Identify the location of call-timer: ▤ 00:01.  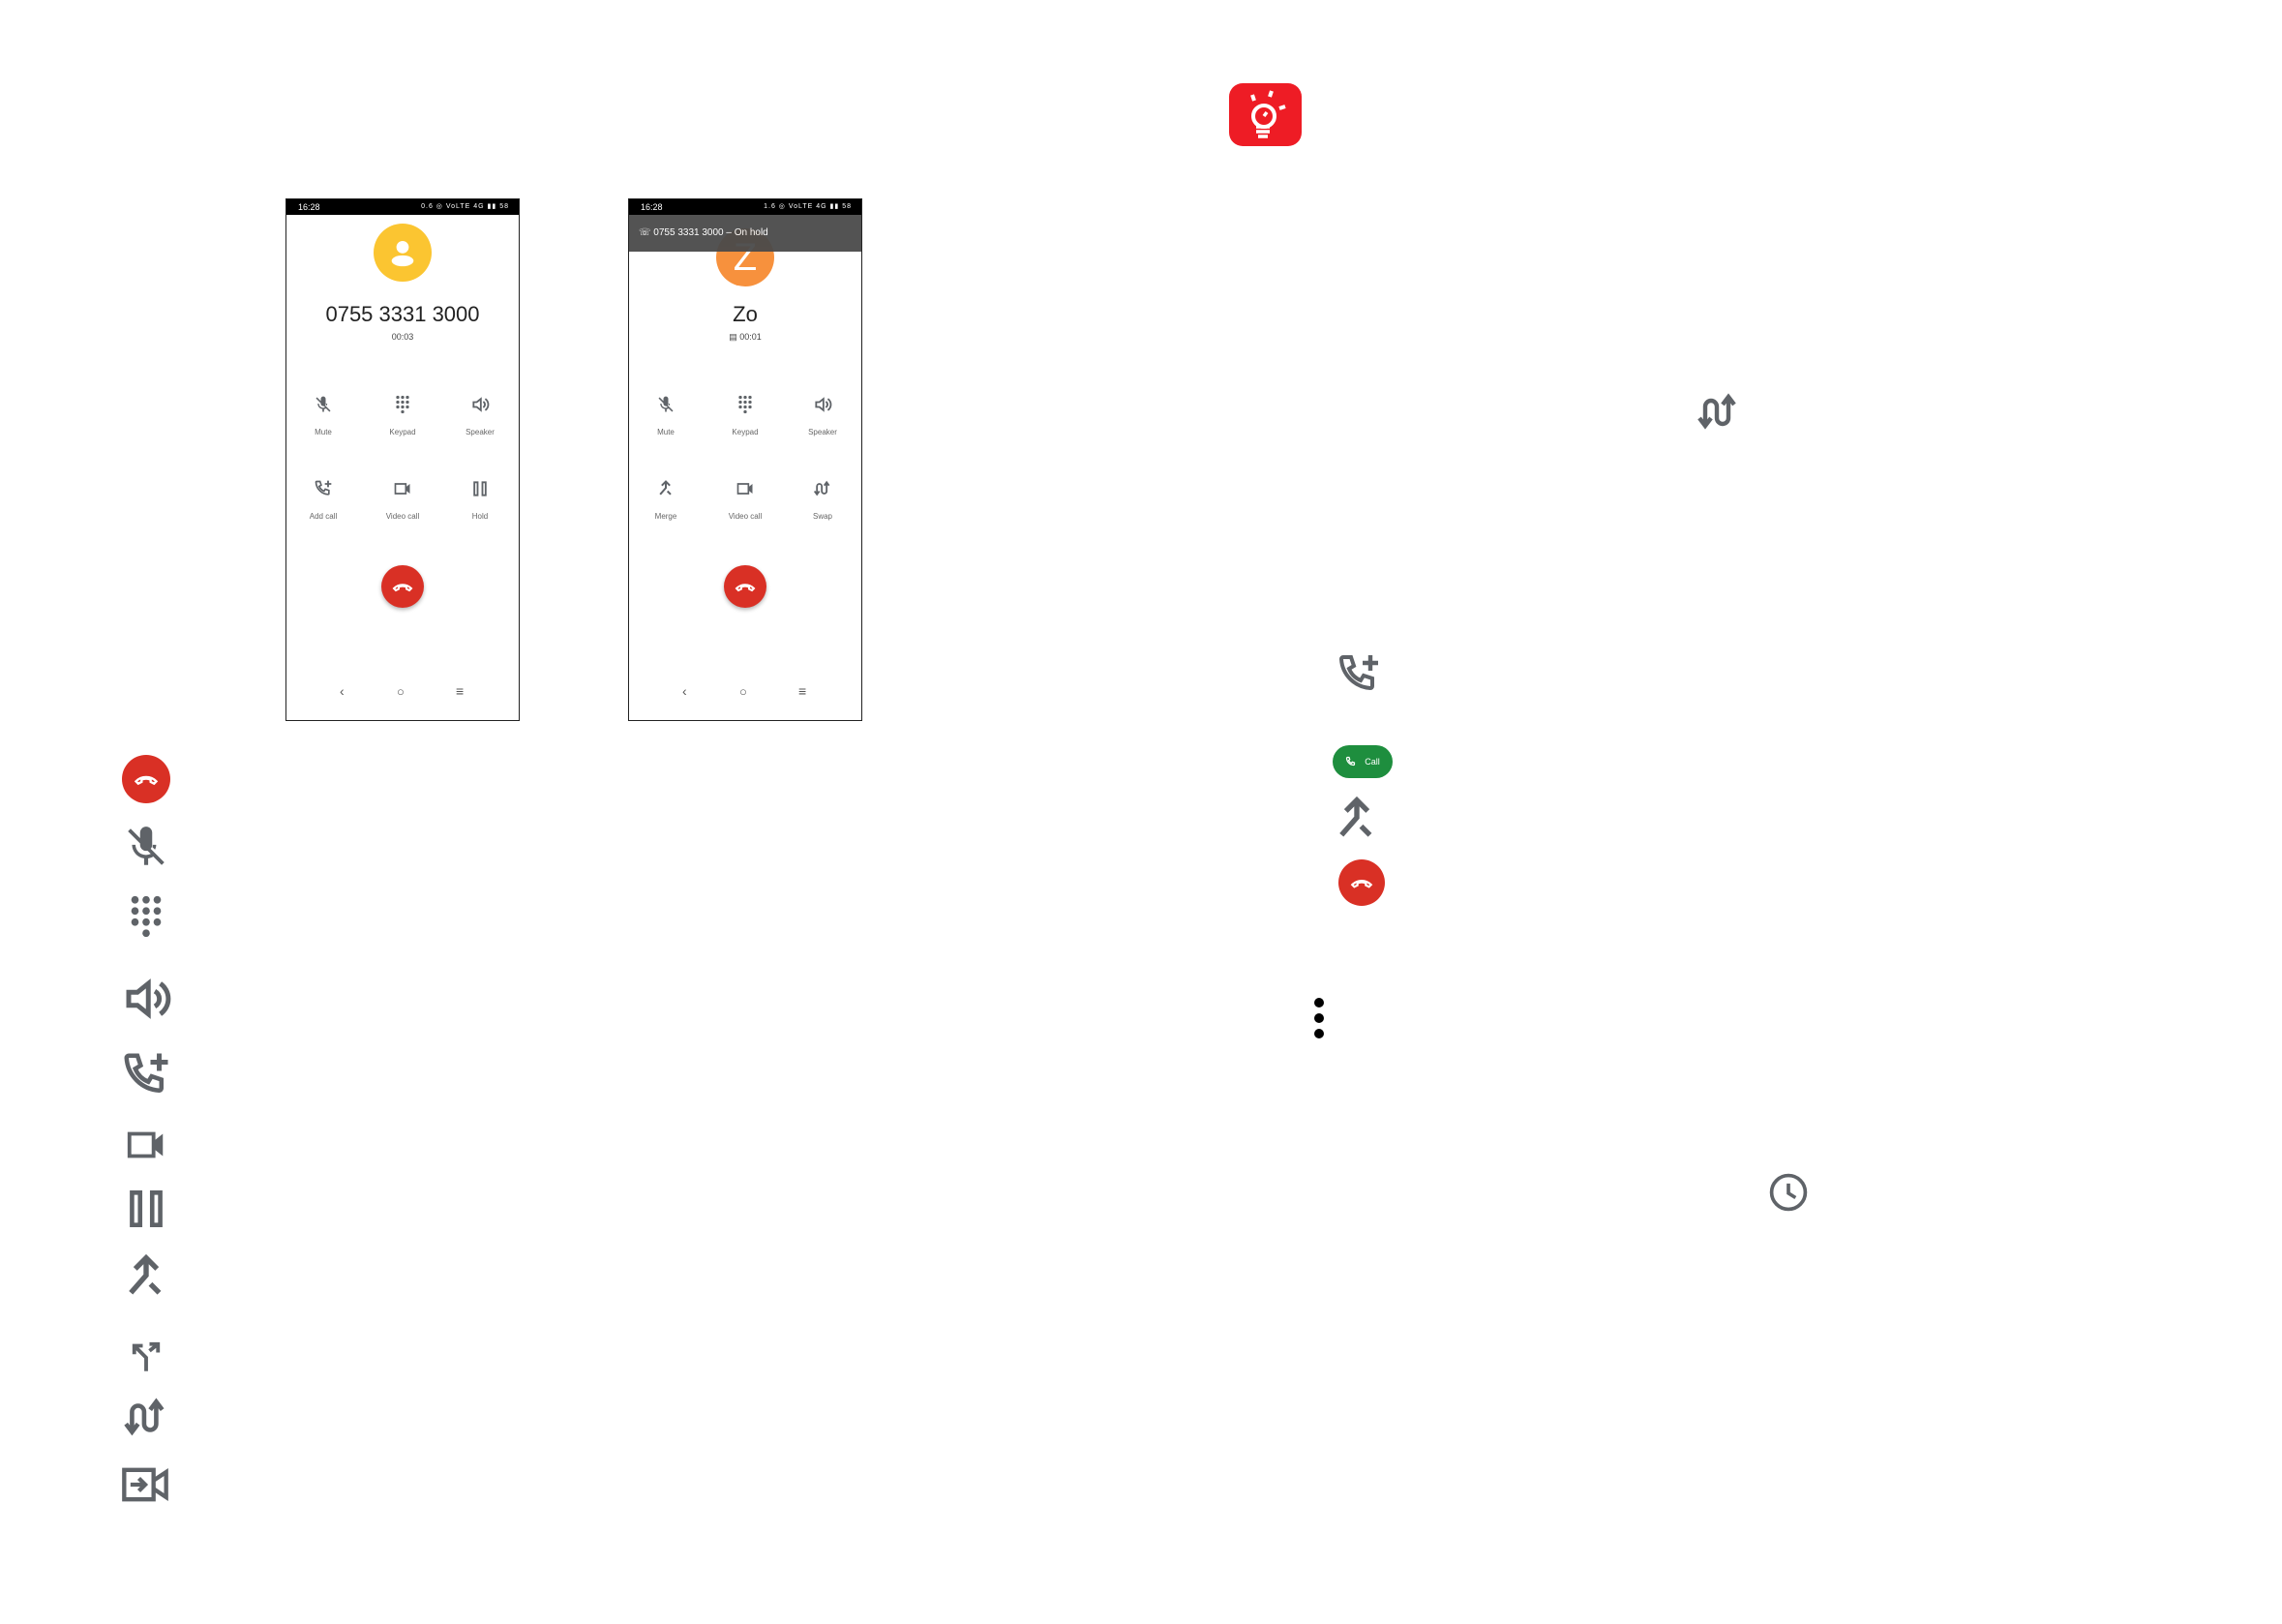
(745, 337).